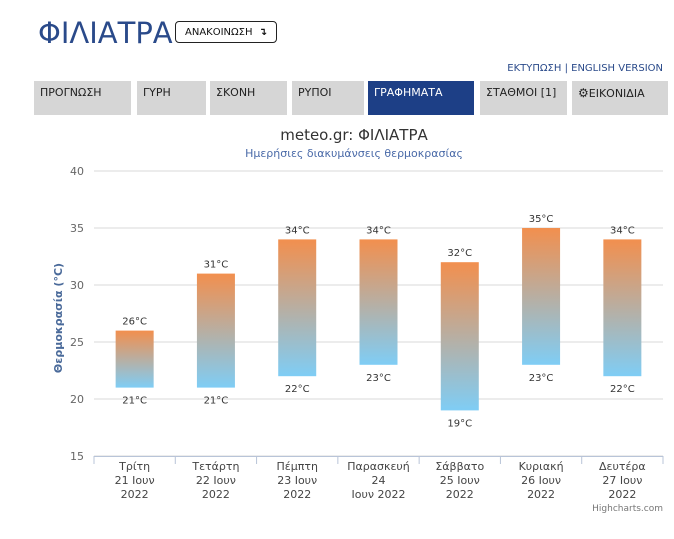  Describe the element at coordinates (378, 466) in the screenshot. I see `x-category-label: Παρασκευή` at that location.